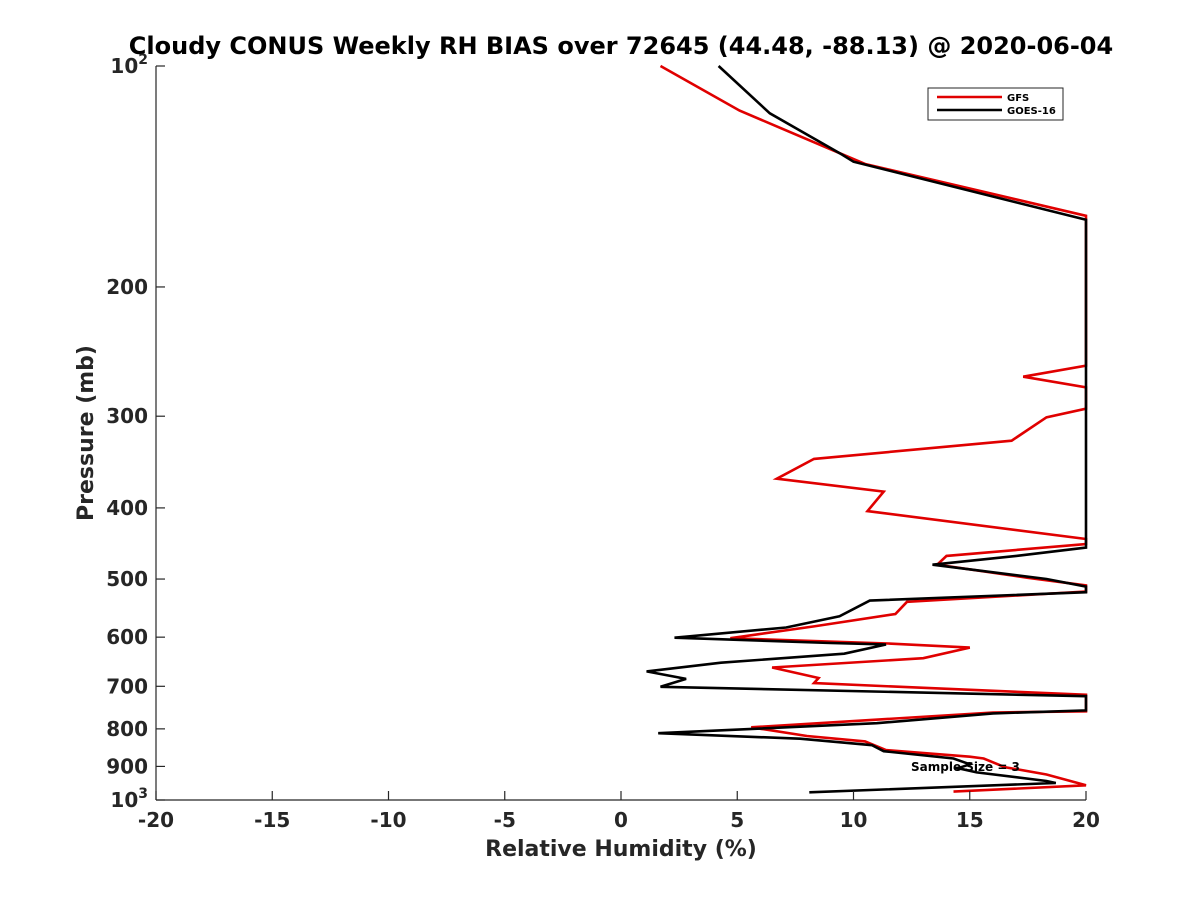  What do you see at coordinates (272, 820) in the screenshot?
I see `x-tick-label: -15` at bounding box center [272, 820].